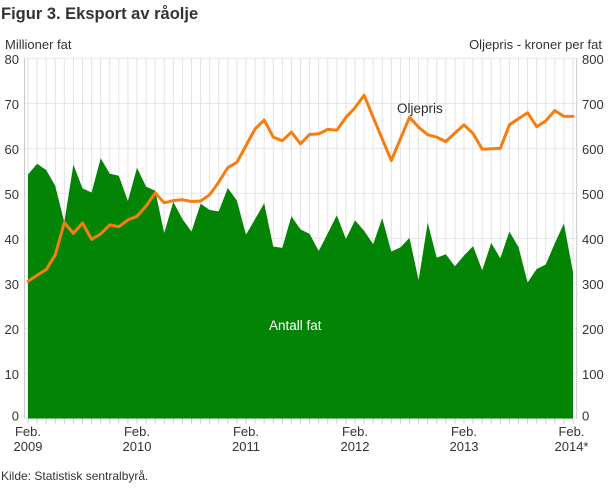  Describe the element at coordinates (74, 476) in the screenshot. I see `svg-text: Kilde: Statistisk sentralbyrå.` at that location.